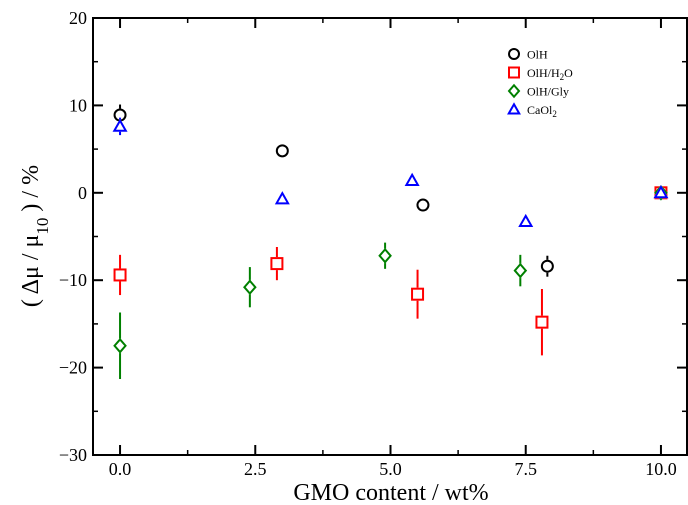 The image size is (688, 505). Describe the element at coordinates (31, 191) in the screenshot. I see `y-axis-label-suffix: ) / %` at that location.